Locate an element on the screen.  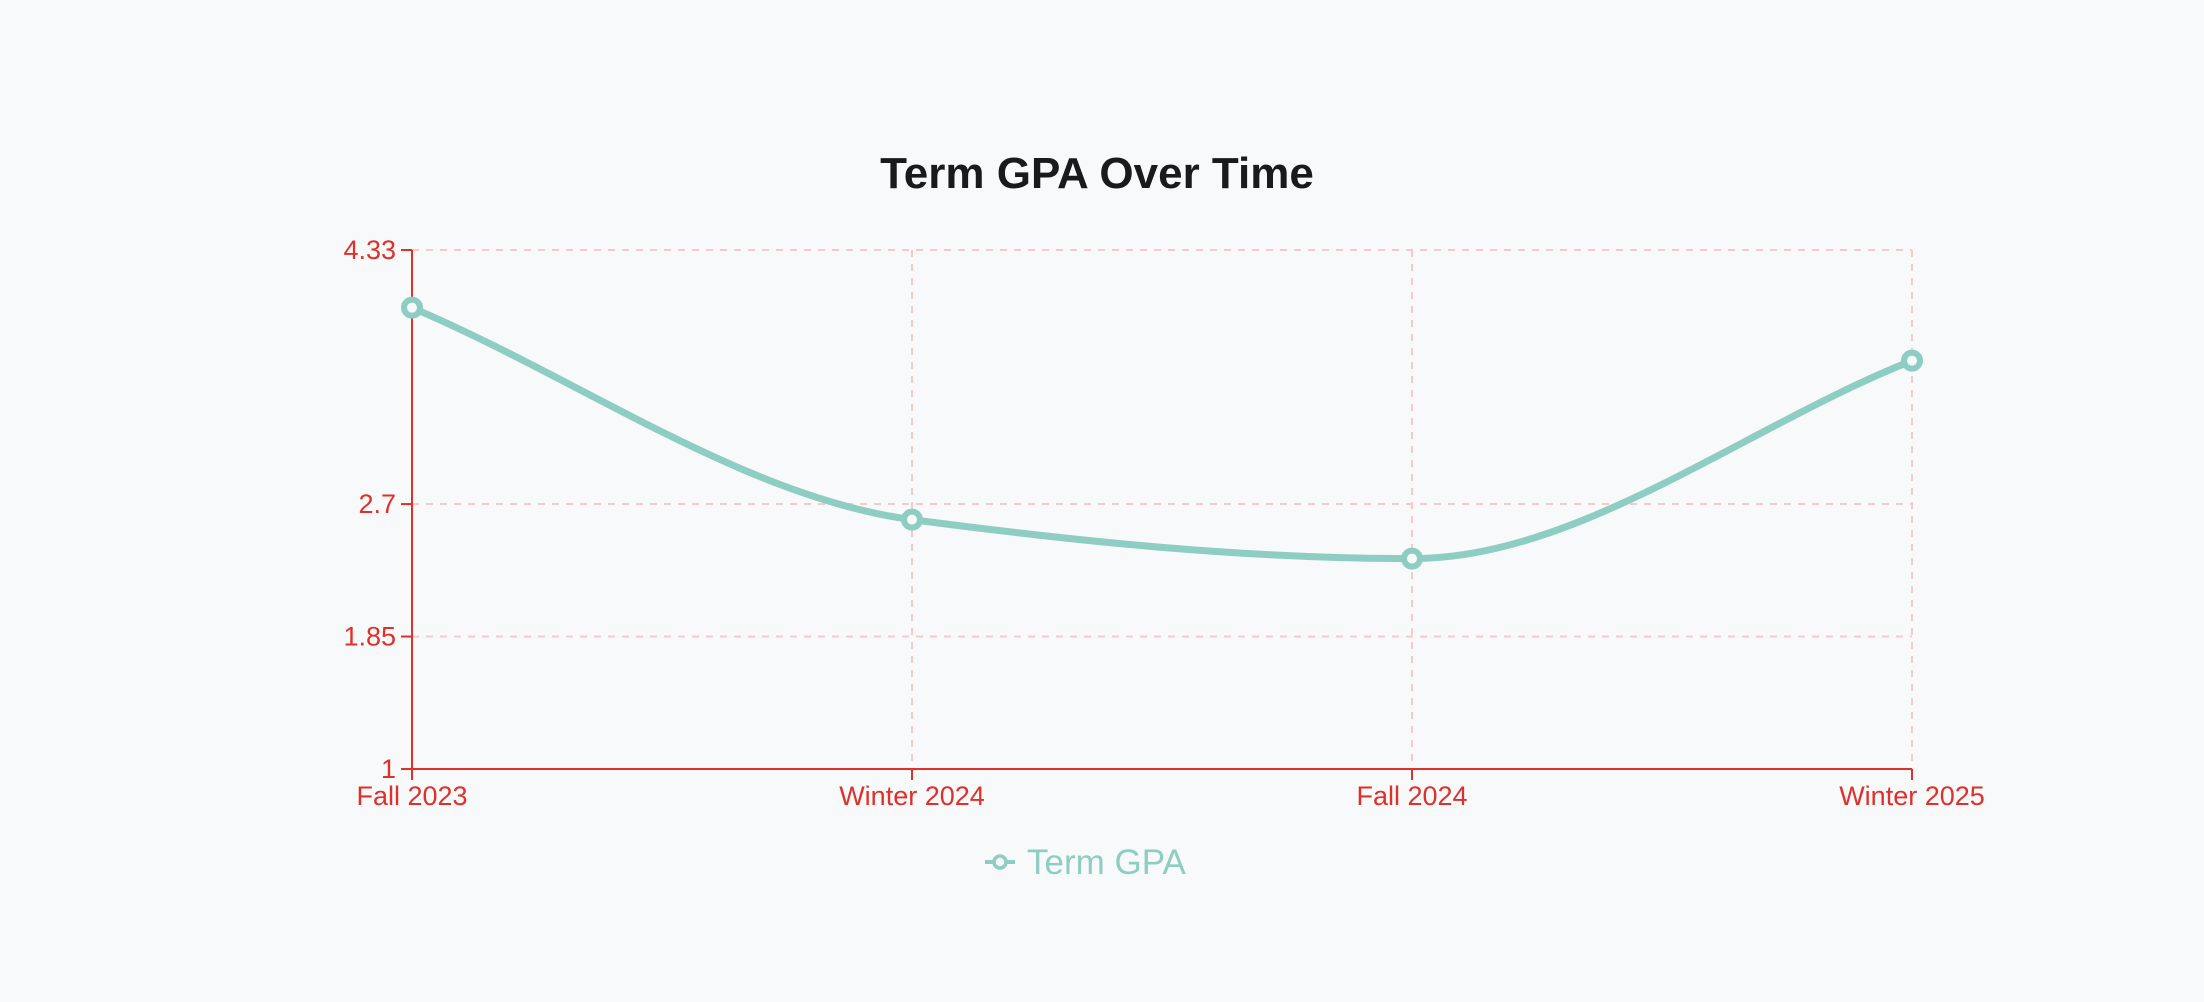
y-tick-label: 1 is located at coordinates (388, 769).